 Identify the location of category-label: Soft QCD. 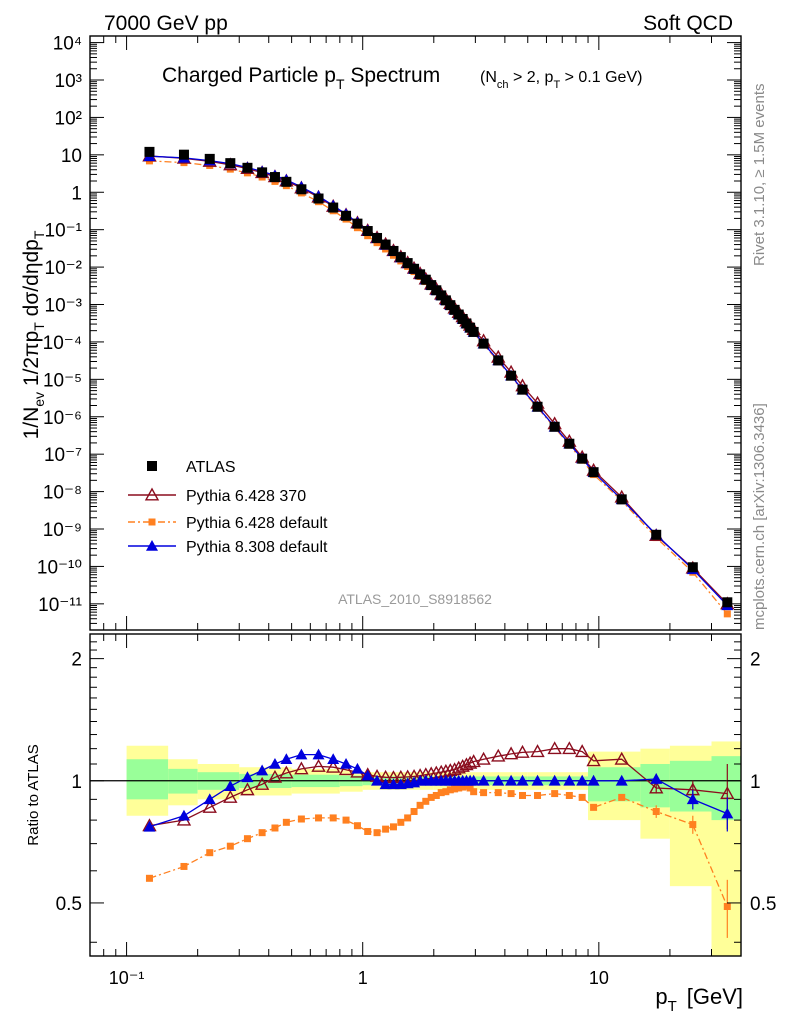
(688, 23).